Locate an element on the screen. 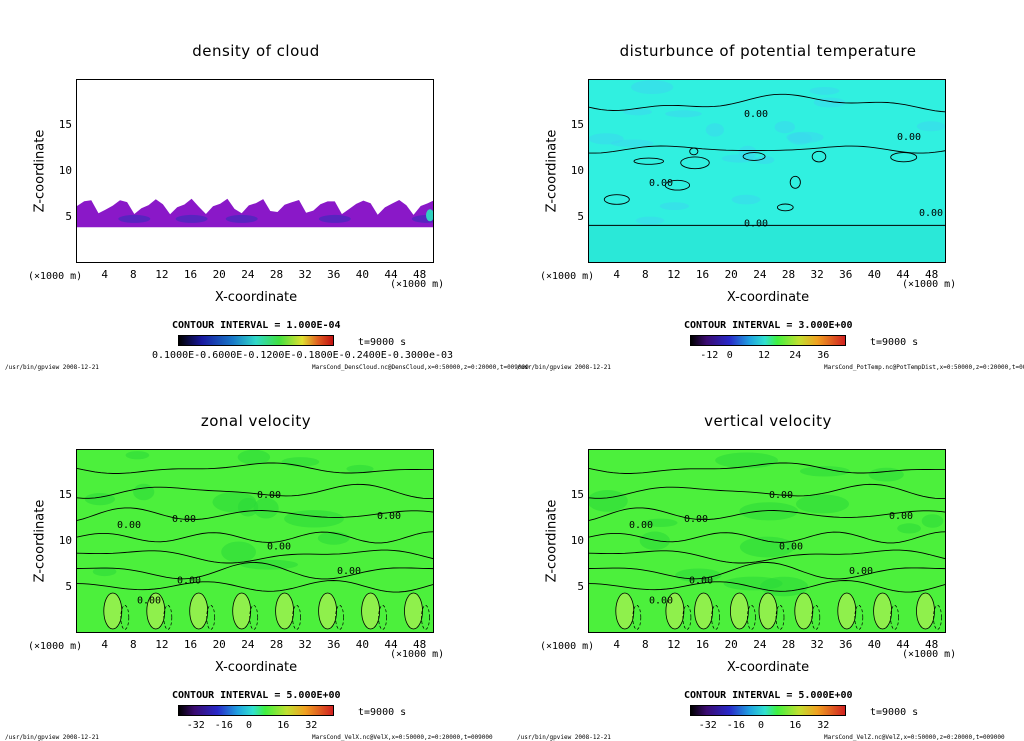  colorbar-tick-label: -16 is located at coordinates (735, 725).